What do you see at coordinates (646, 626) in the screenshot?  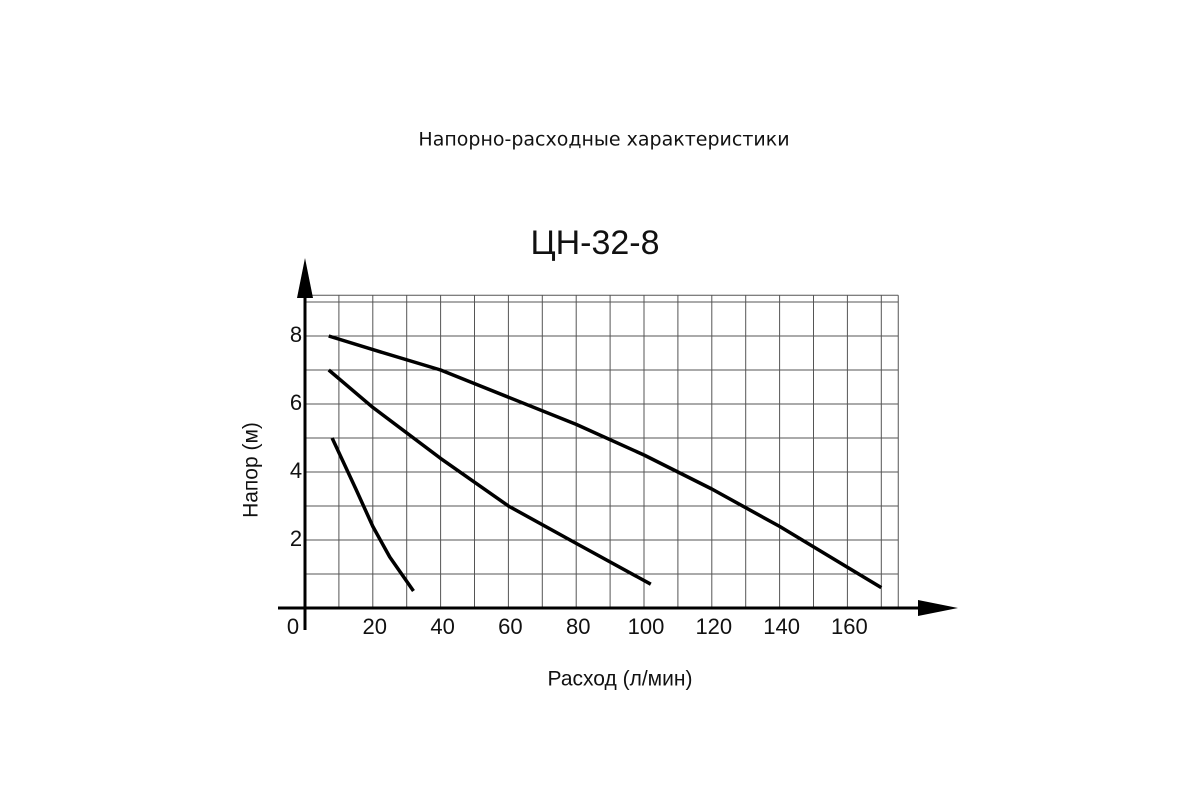 I see `x-tick-label: 100` at bounding box center [646, 626].